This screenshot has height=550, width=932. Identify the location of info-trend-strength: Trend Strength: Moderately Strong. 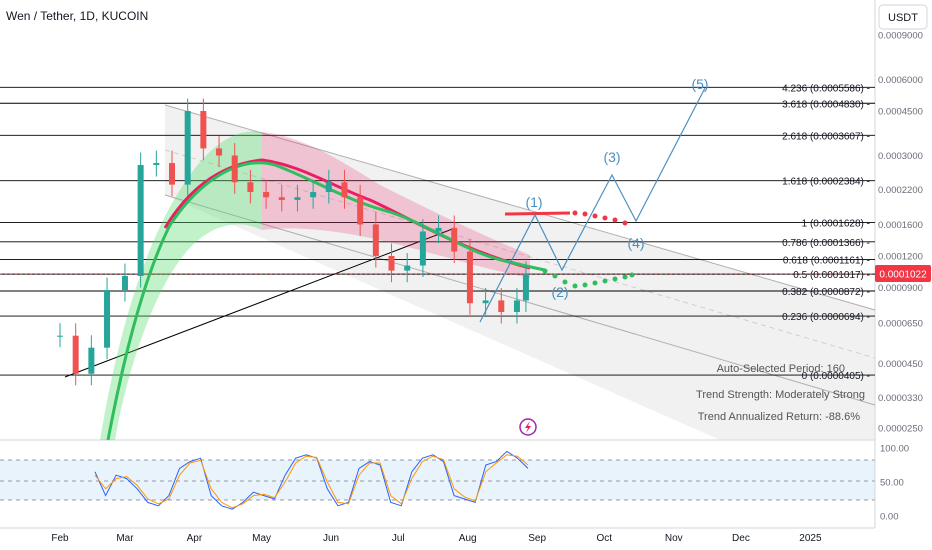
(780, 395).